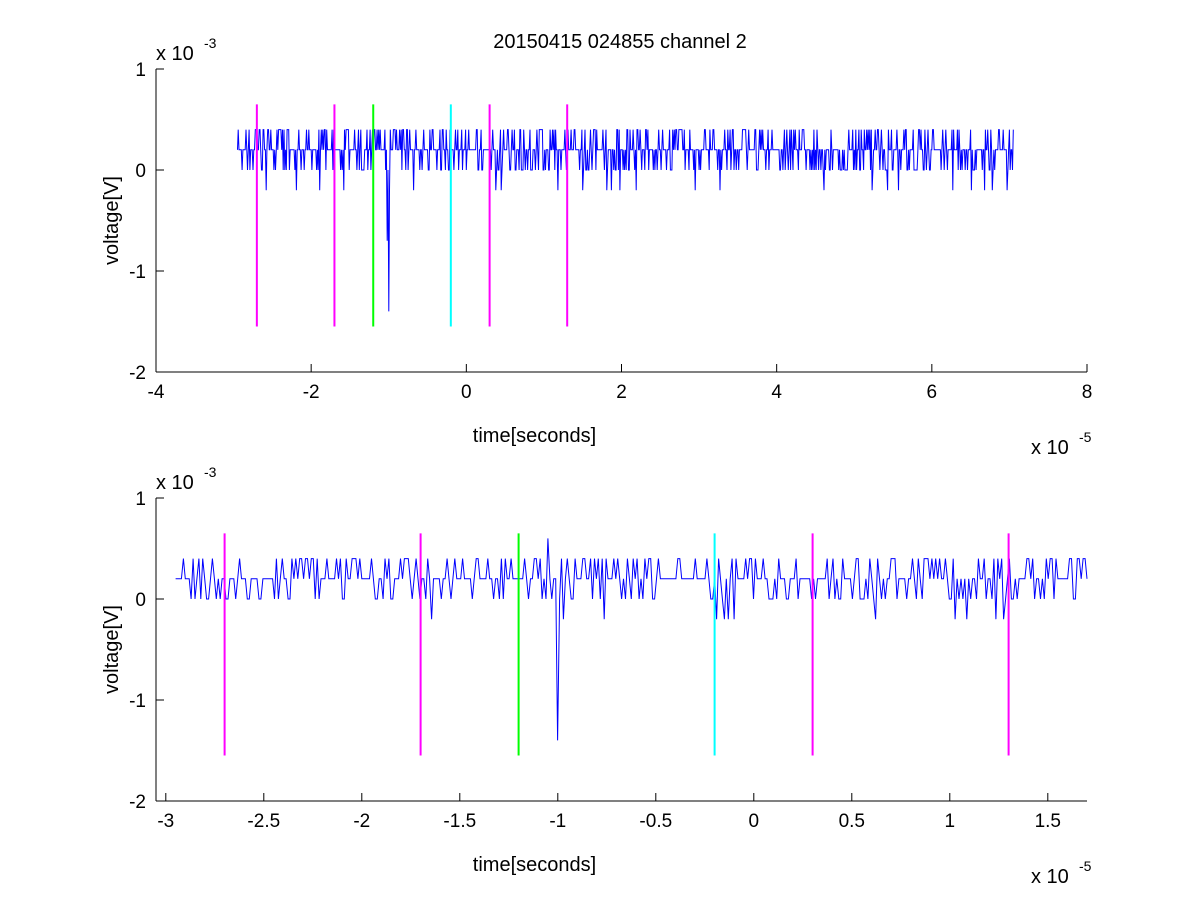 This screenshot has width=1200, height=901. What do you see at coordinates (1087, 392) in the screenshot?
I see `x-tick-label: 8` at bounding box center [1087, 392].